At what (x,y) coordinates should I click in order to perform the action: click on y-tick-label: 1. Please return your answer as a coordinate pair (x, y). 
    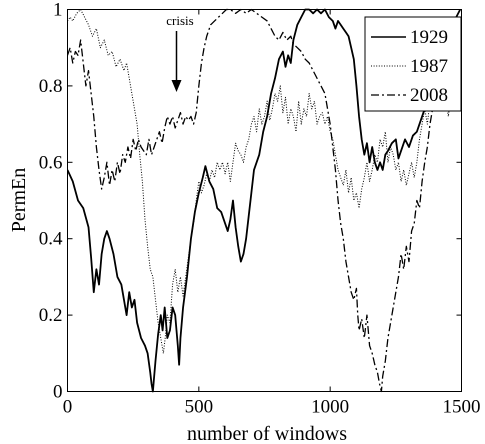
    Looking at the image, I should click on (58, 10).